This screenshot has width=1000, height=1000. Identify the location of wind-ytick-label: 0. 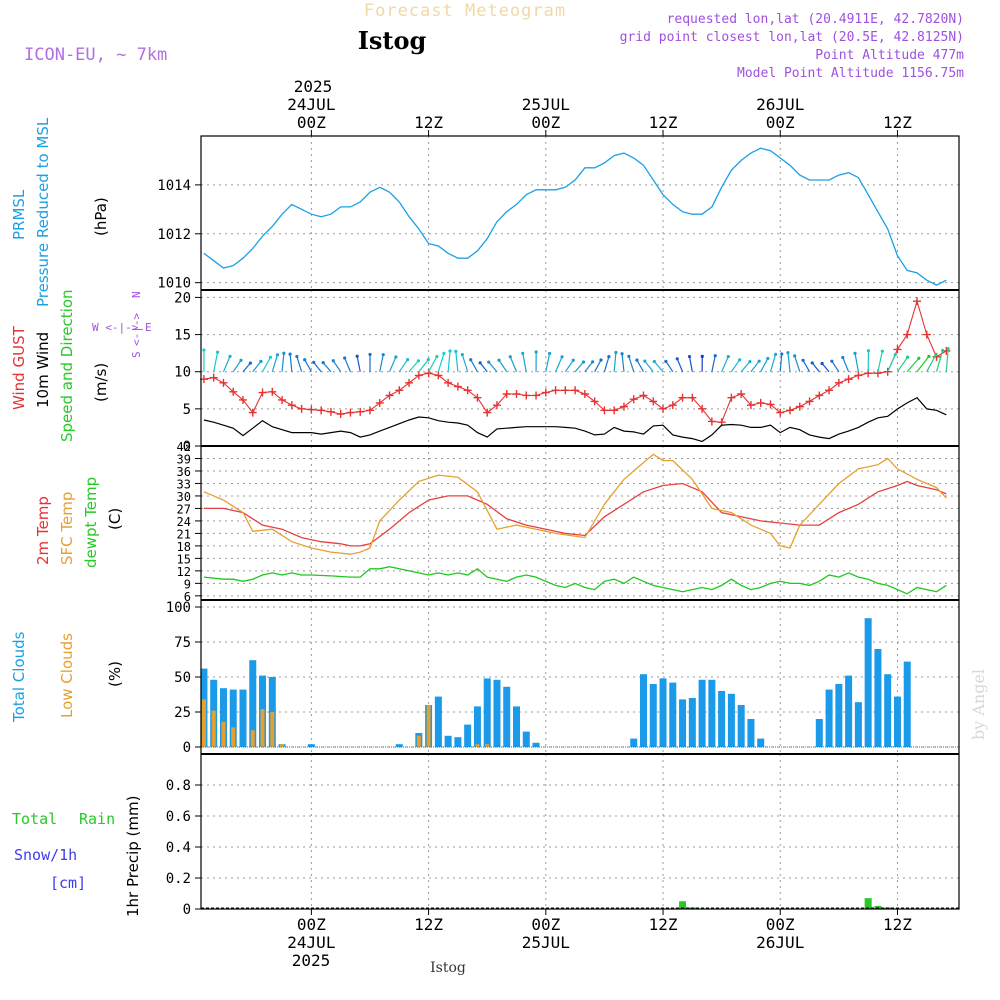
(187, 447).